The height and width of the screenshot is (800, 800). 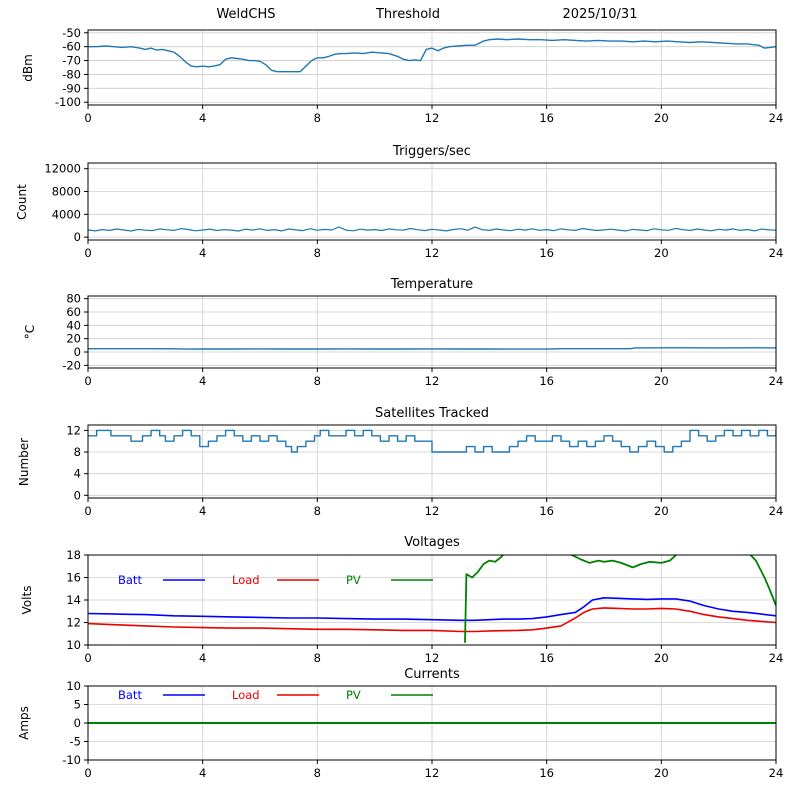 I want to click on panel4-title: Satellites Tracked, so click(x=432, y=413).